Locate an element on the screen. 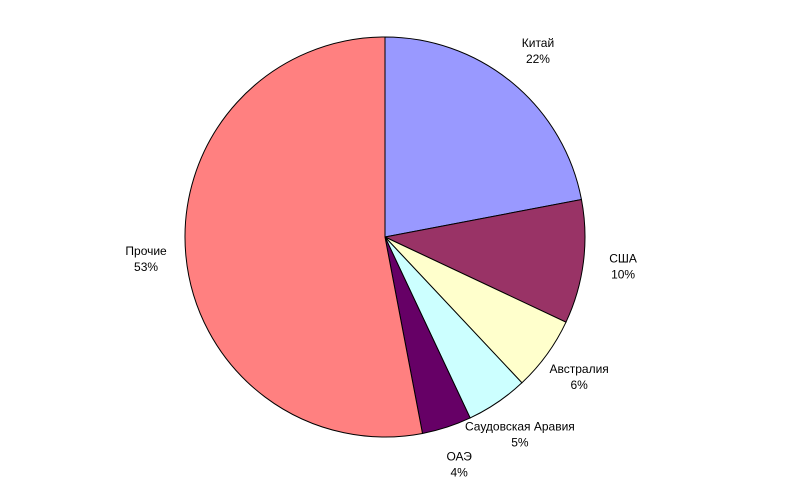 The height and width of the screenshot is (498, 800). slice-label: Прочие is located at coordinates (146, 251).